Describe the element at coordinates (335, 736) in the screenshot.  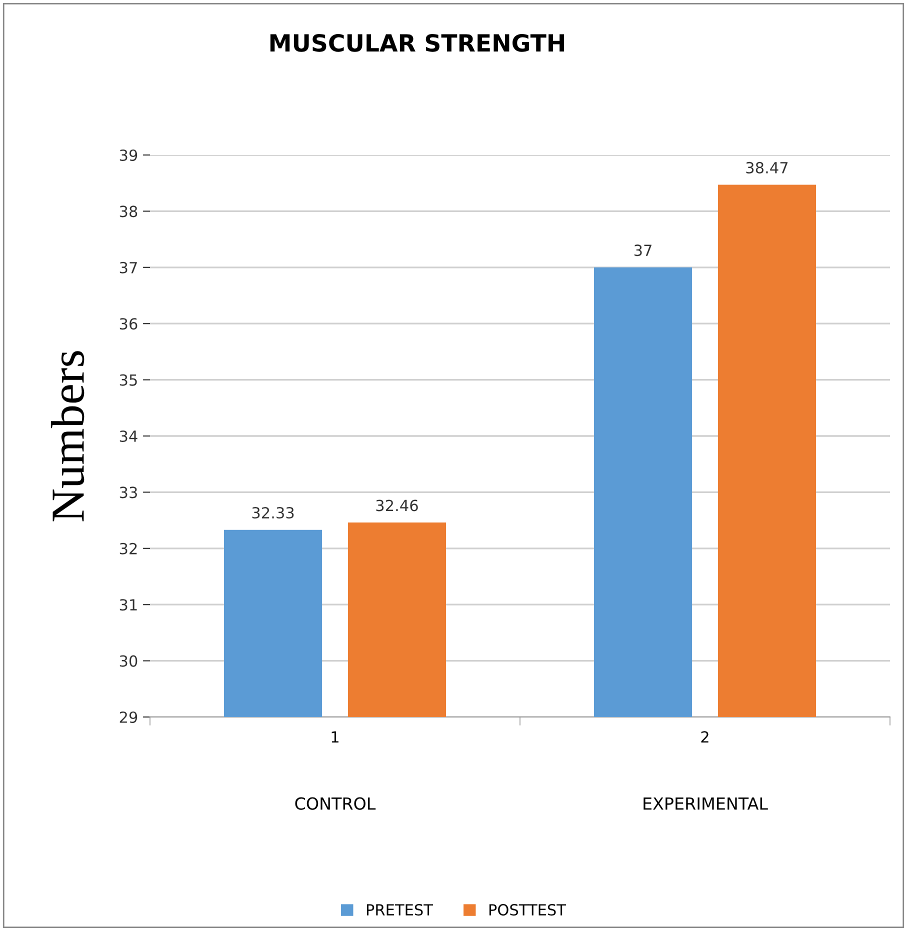
I see `x-tick-label: 1` at that location.